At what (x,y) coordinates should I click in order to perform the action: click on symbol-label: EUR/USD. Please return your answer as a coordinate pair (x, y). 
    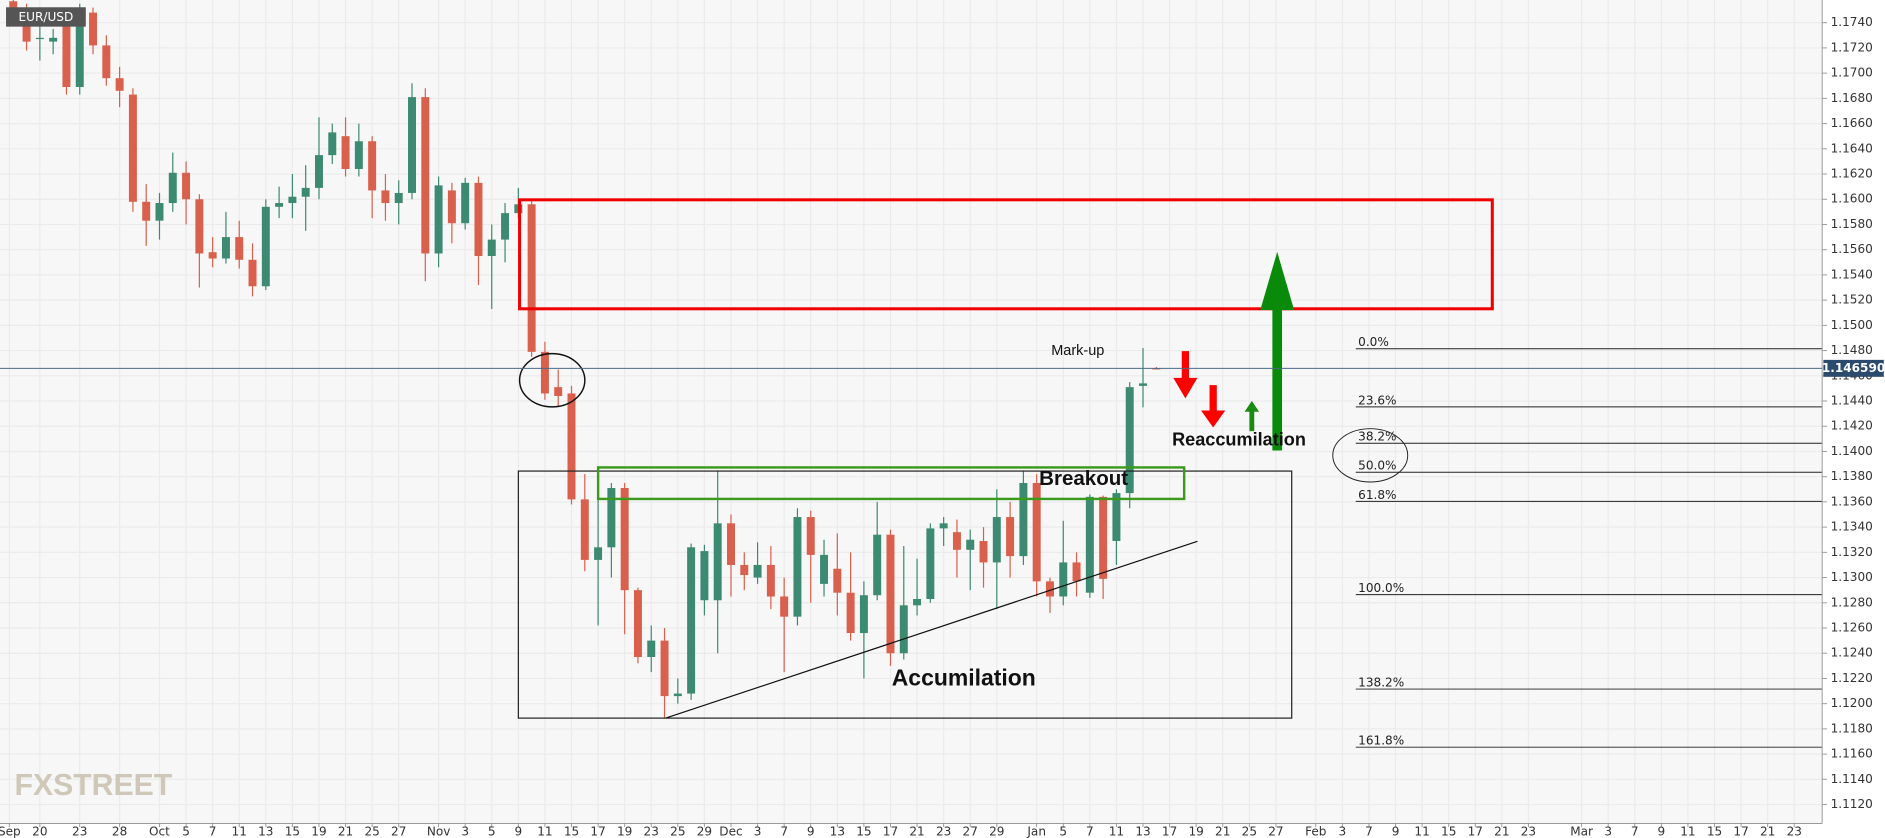
    Looking at the image, I should click on (46, 17).